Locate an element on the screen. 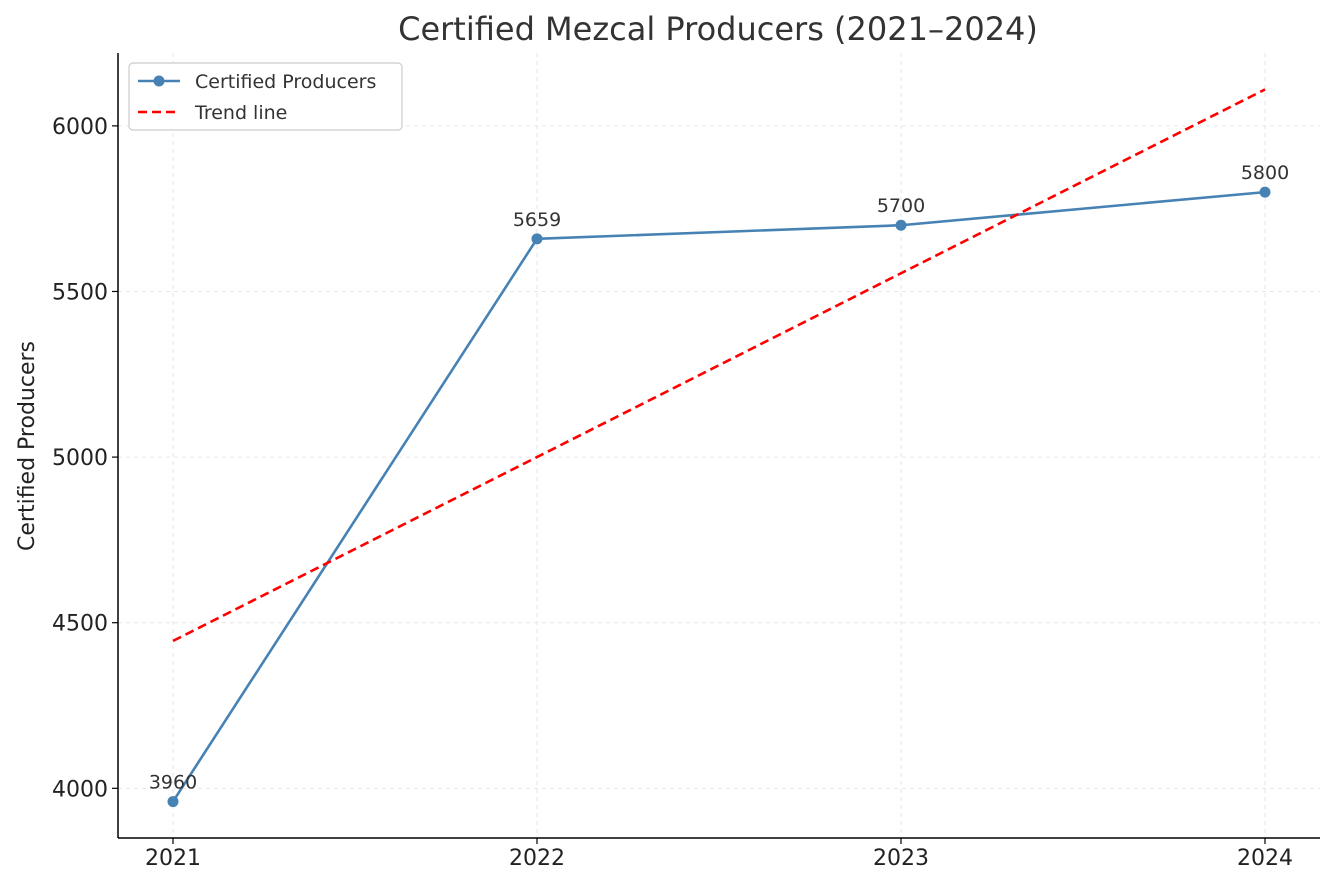 The width and height of the screenshot is (1335, 885). legend: Certified Producers Trend line is located at coordinates (265, 96).